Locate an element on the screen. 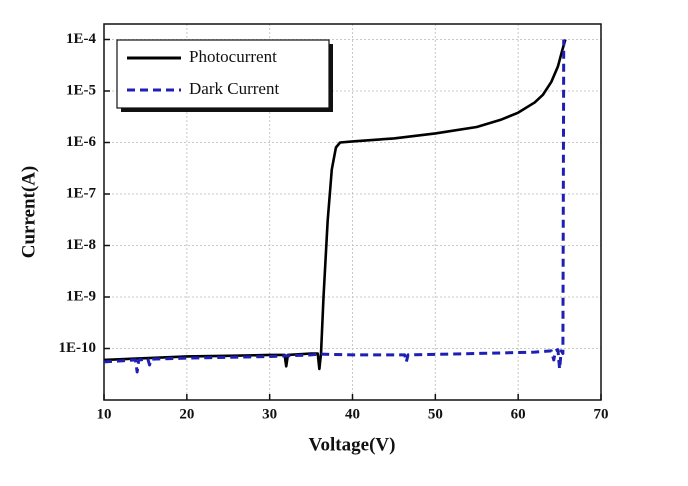 The height and width of the screenshot is (486, 688). x-tick-label: 50 is located at coordinates (435, 414).